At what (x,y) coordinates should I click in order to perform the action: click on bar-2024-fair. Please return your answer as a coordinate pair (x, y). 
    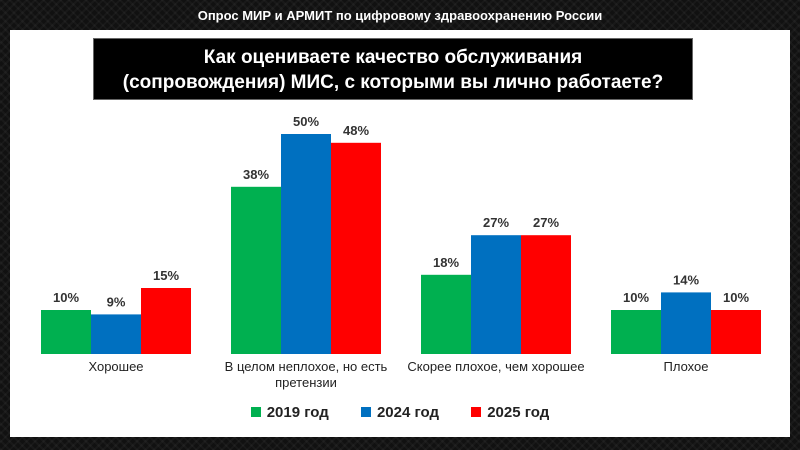
    Looking at the image, I should click on (306, 244).